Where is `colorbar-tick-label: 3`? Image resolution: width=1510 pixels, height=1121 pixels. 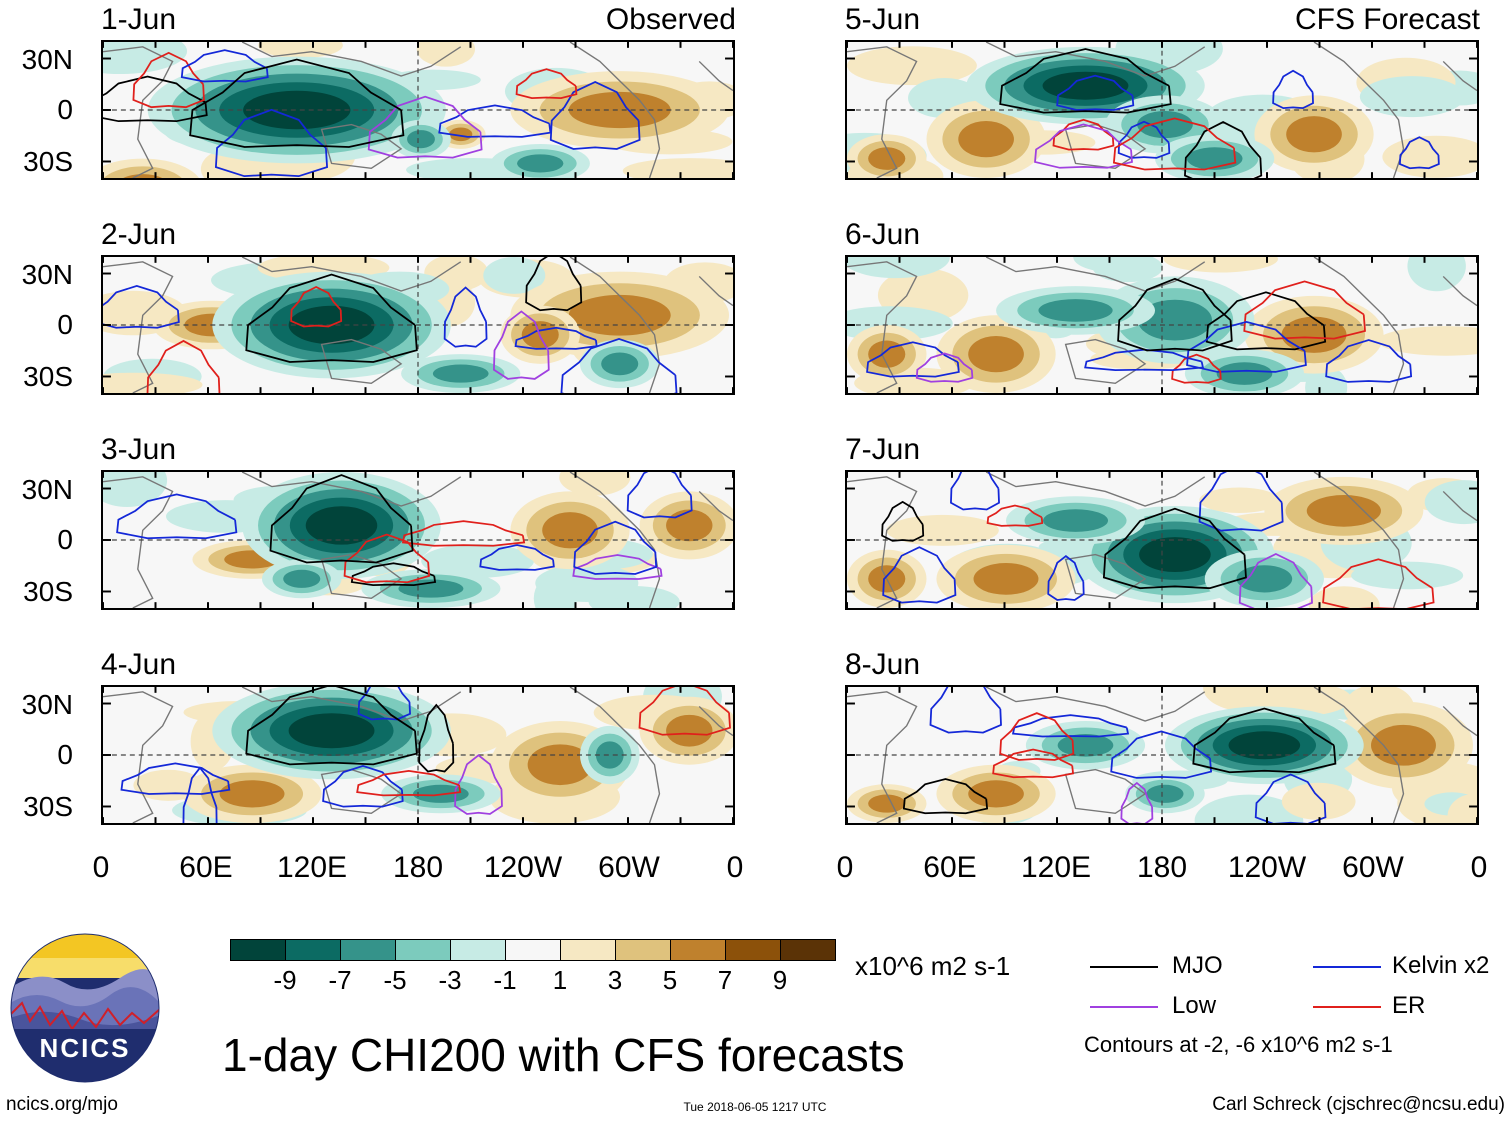 colorbar-tick-label: 3 is located at coordinates (615, 980).